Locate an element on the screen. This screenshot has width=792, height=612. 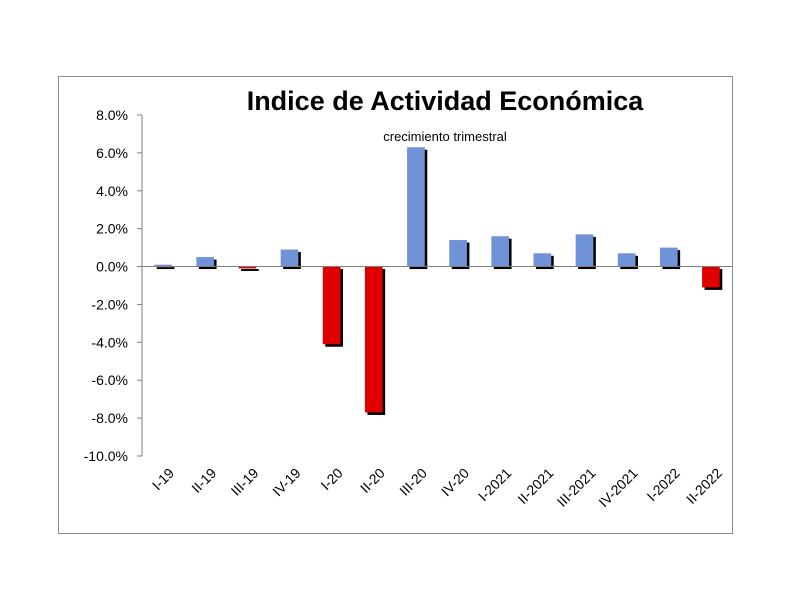
x-tick-label: III-2021 is located at coordinates (576, 487).